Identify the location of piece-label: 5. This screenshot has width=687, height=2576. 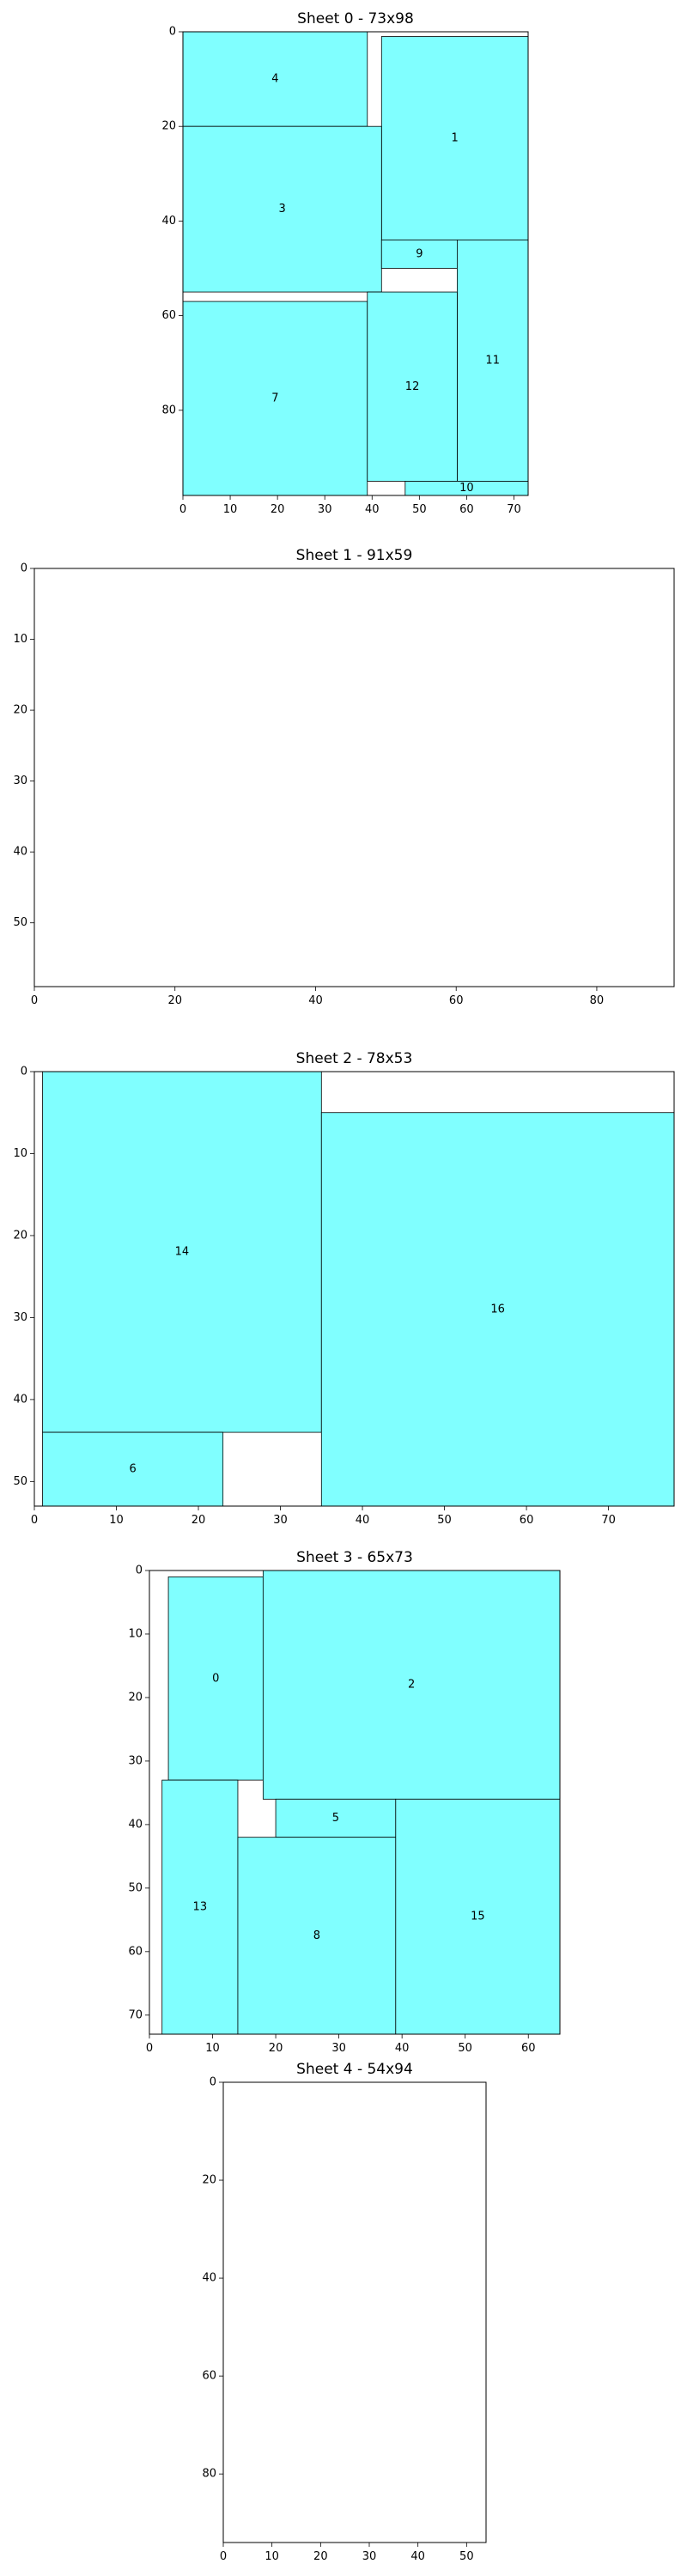
(335, 1819).